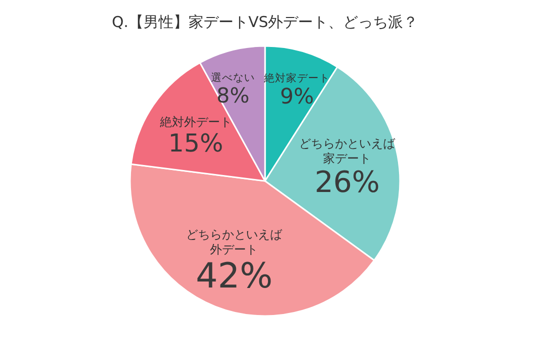 The height and width of the screenshot is (350, 533). I want to click on chart-title: Q.【男性】家デートVS外デート、どっち派？, so click(265, 22).